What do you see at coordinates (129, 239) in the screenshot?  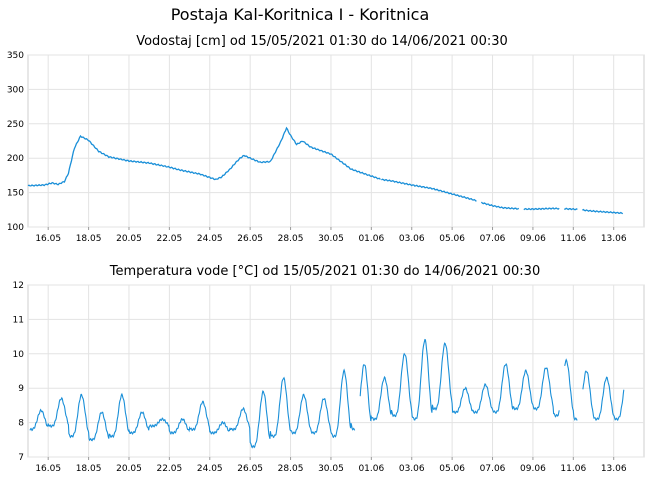 I see `water-level-x-tick-label: 20.05` at bounding box center [129, 239].